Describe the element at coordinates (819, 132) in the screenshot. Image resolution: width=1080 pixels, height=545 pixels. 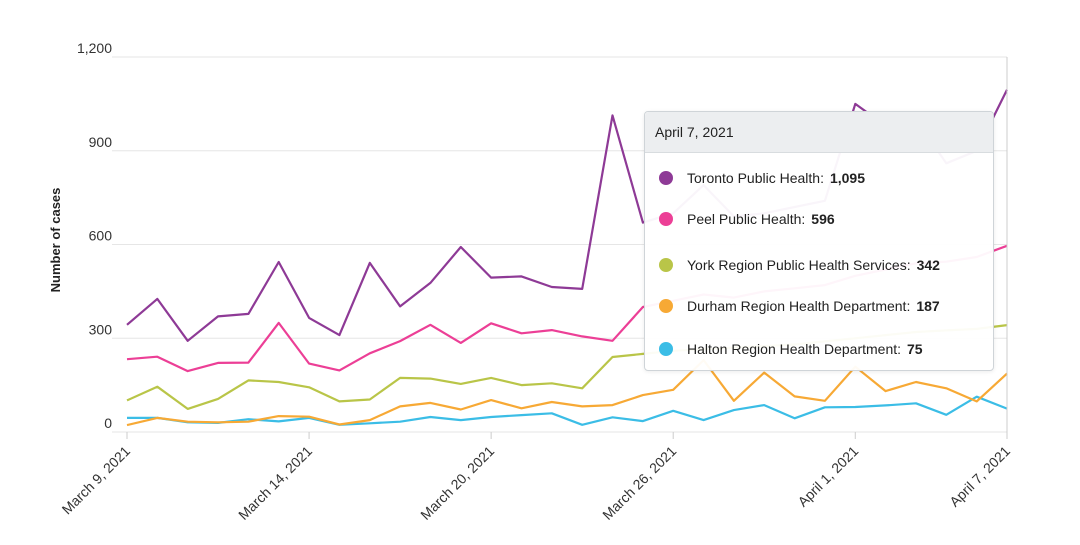
I see `tooltip-date: April 7, 2021` at that location.